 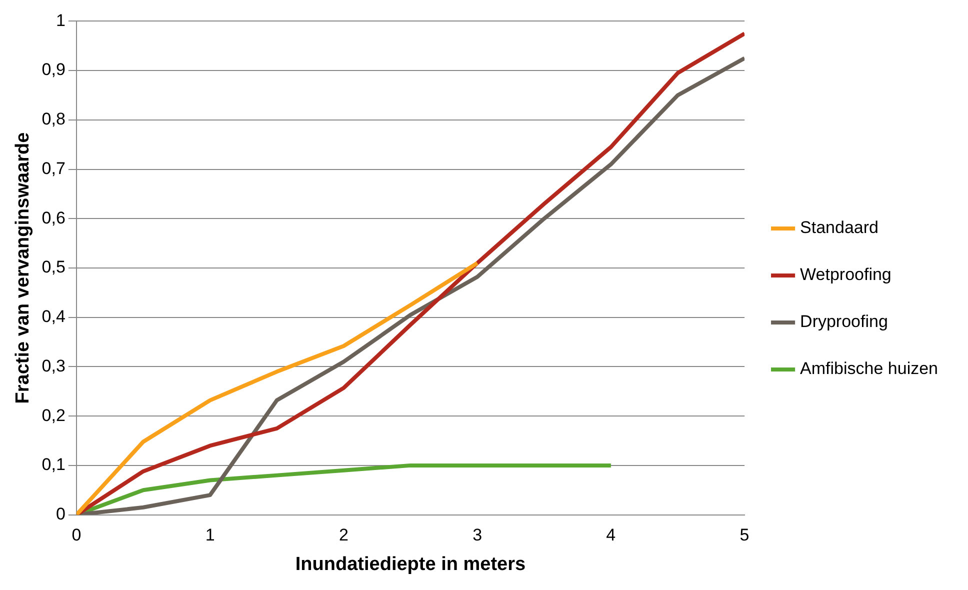 What do you see at coordinates (61, 514) in the screenshot?
I see `y-tick-label: 0` at bounding box center [61, 514].